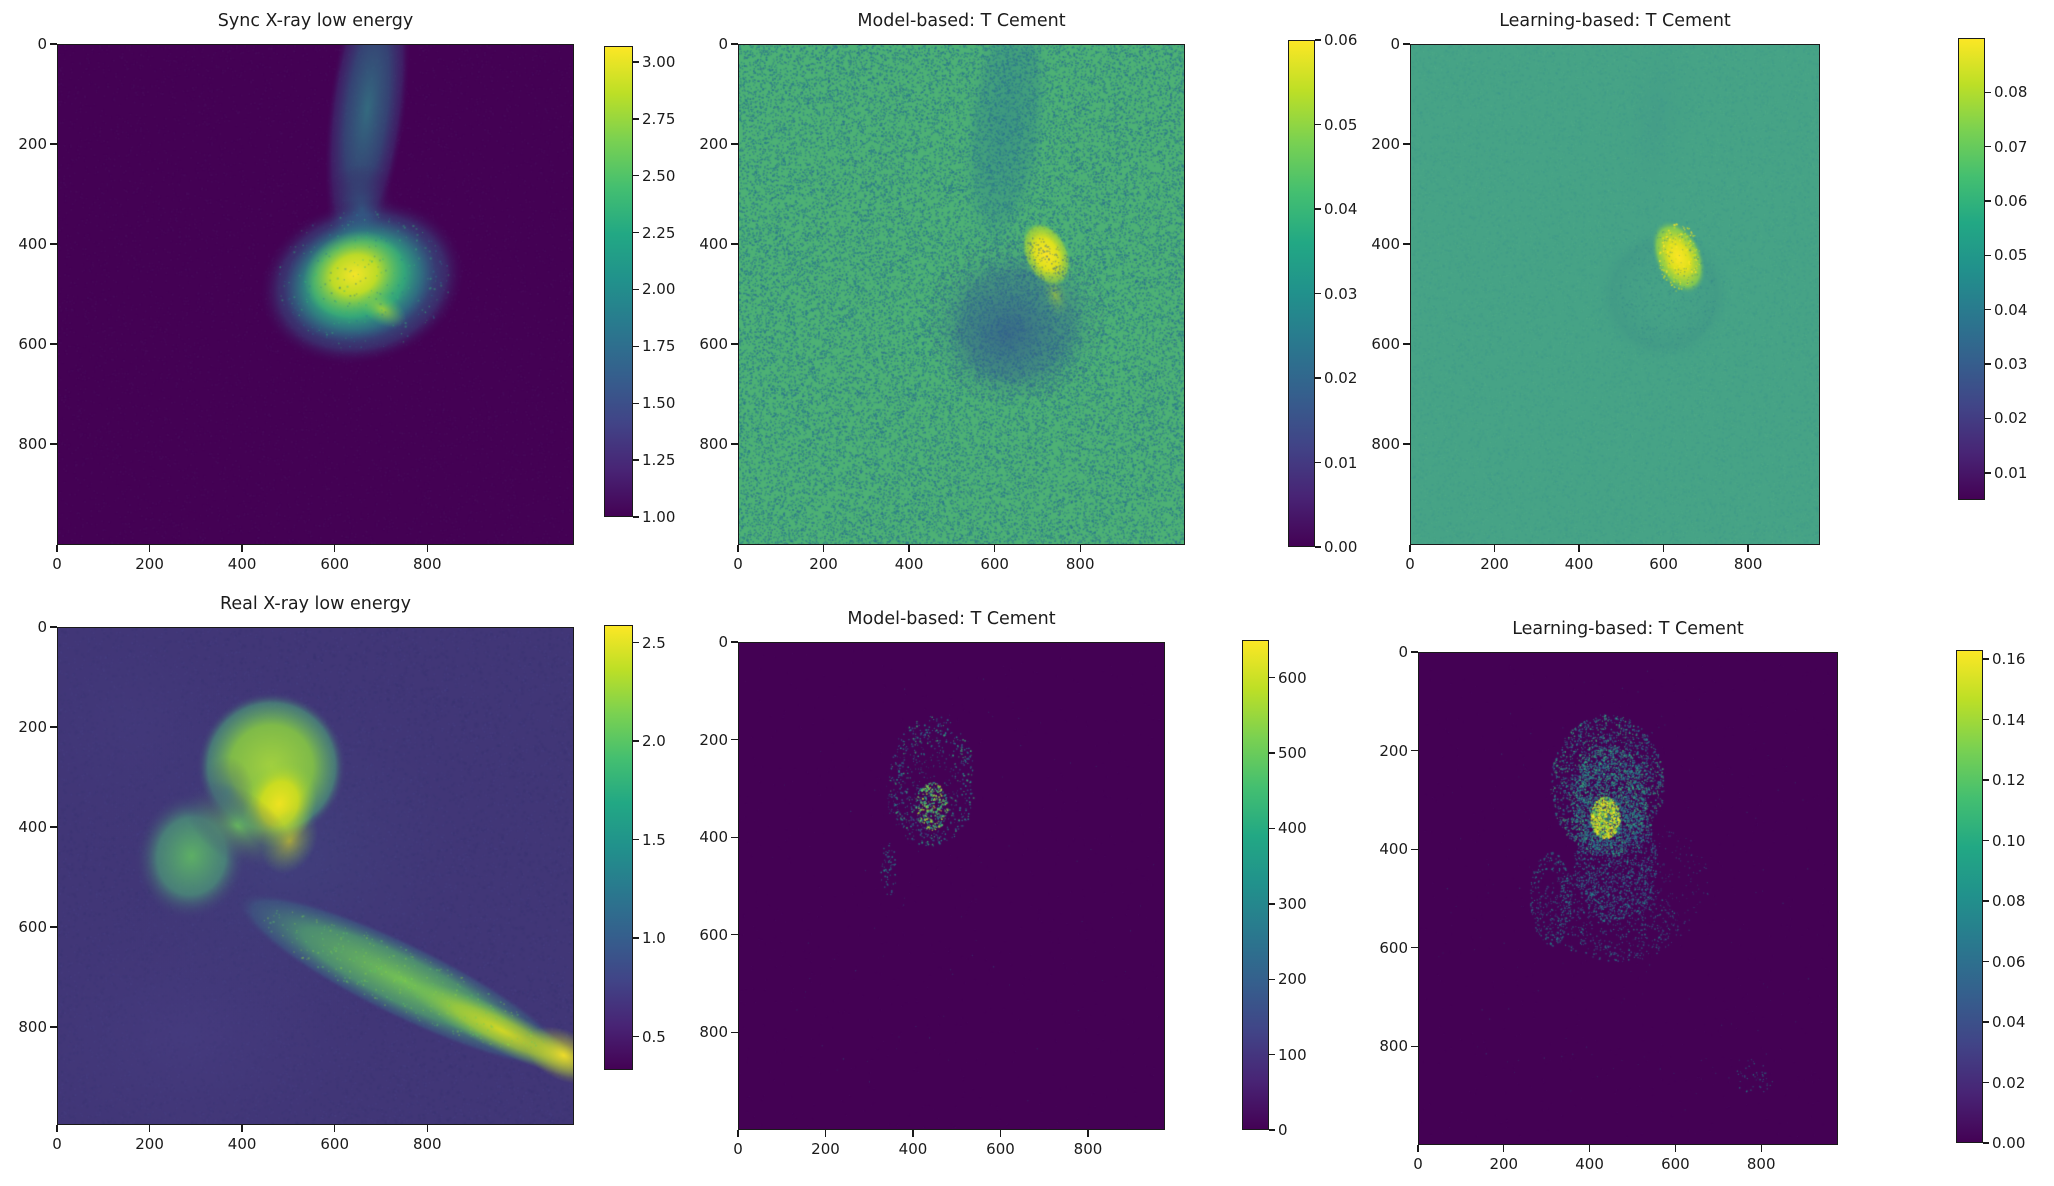  What do you see at coordinates (654, 839) in the screenshot?
I see `colorbar-tick-label: 1.5` at bounding box center [654, 839].